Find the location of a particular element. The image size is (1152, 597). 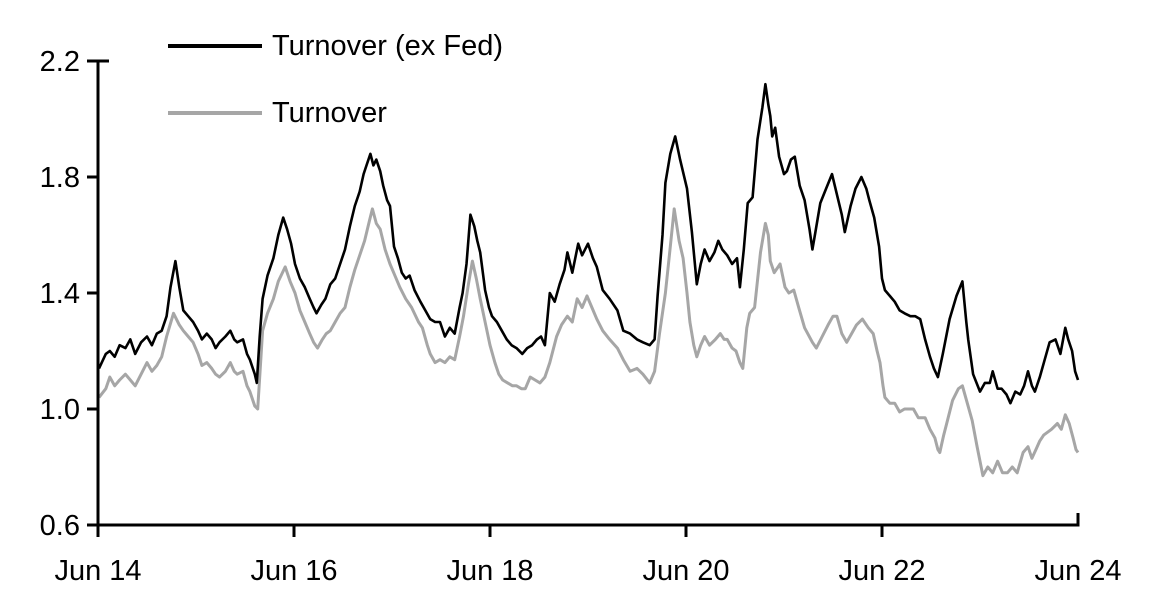

y-tick-label: 1.4 is located at coordinates (60, 294).